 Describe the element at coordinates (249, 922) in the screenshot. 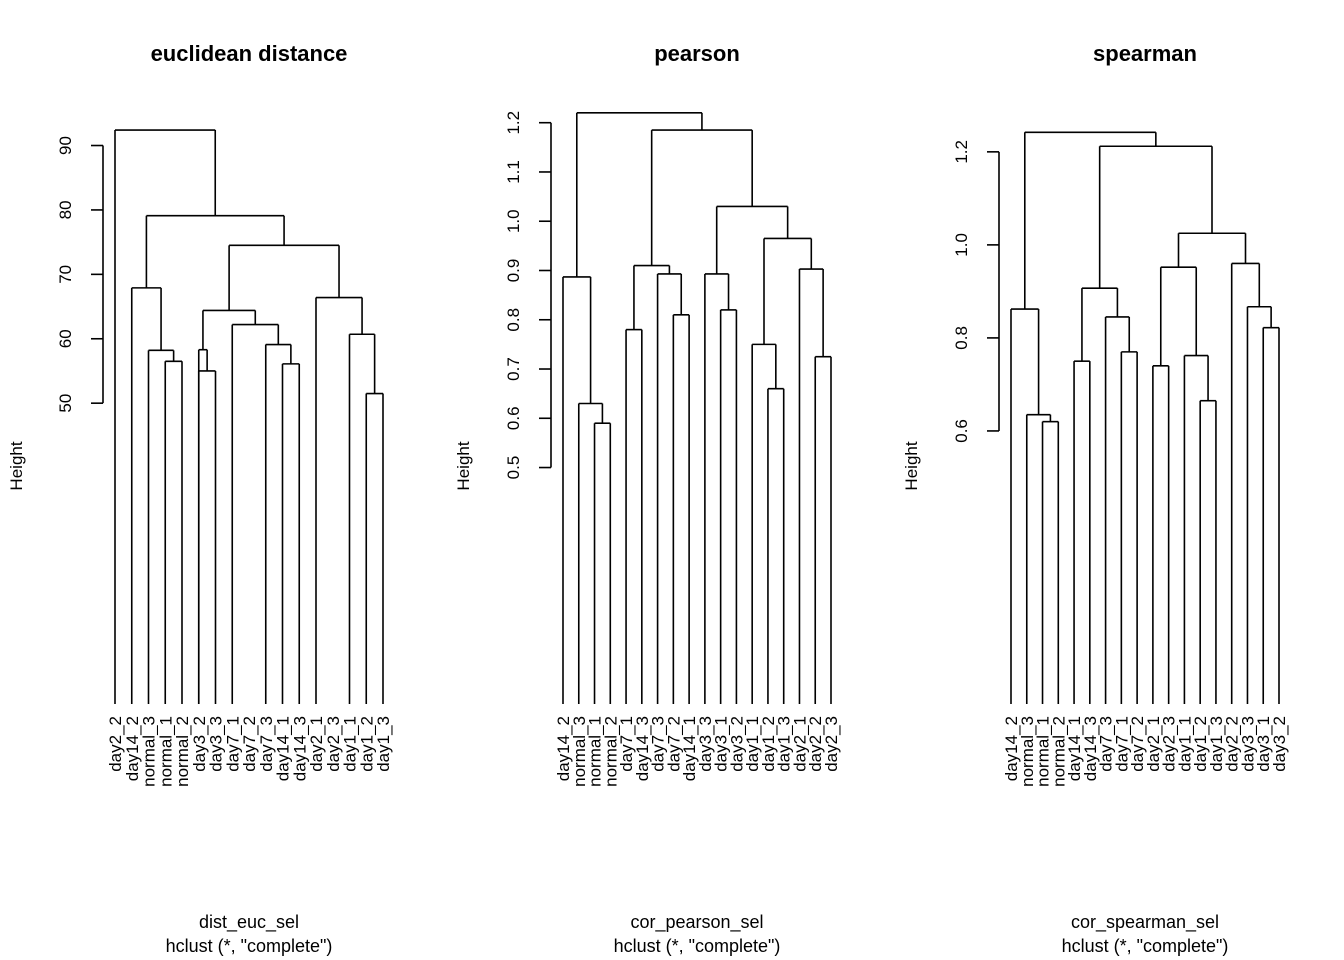

I see `x-axis-sub-label: dist_euc_sel` at that location.